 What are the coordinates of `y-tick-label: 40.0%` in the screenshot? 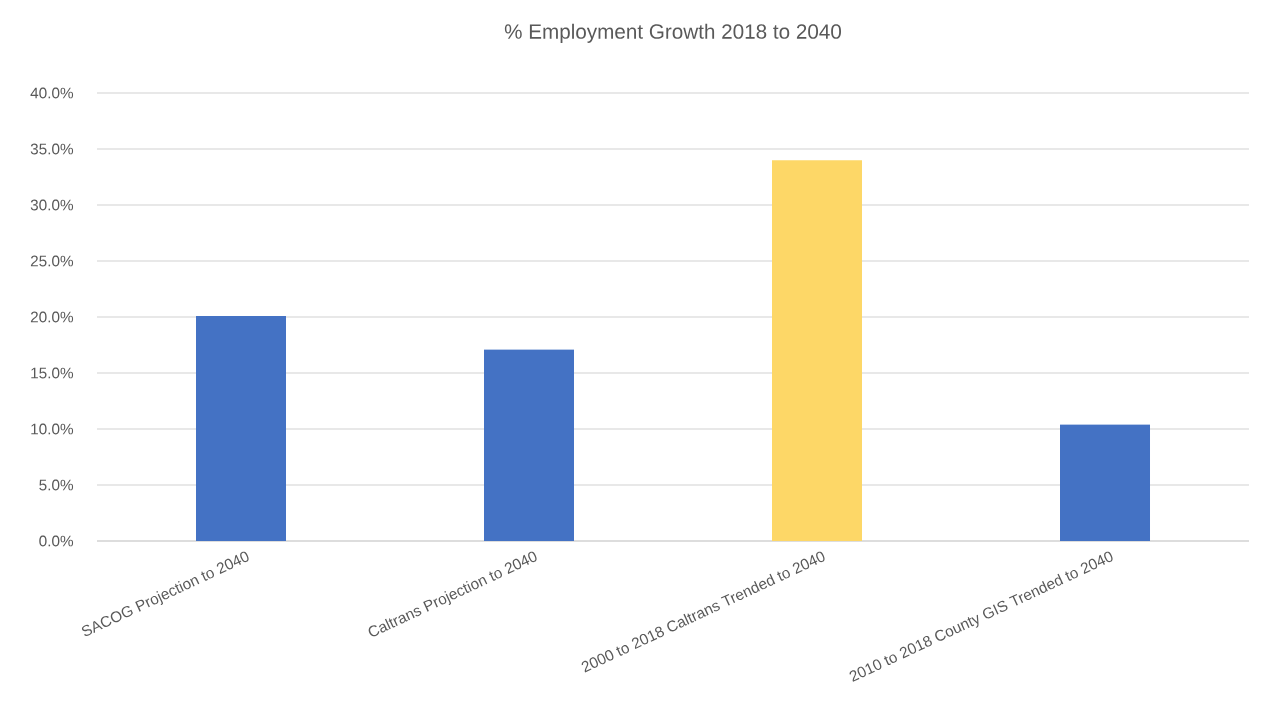 It's located at (52, 93).